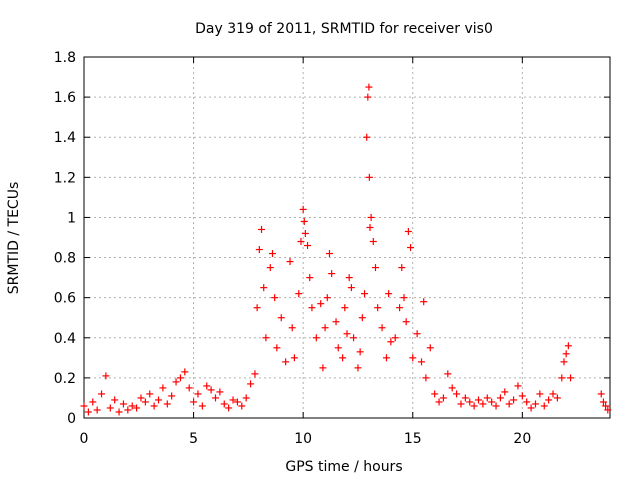 The image size is (640, 480). I want to click on x-tick-label: 0, so click(84, 439).